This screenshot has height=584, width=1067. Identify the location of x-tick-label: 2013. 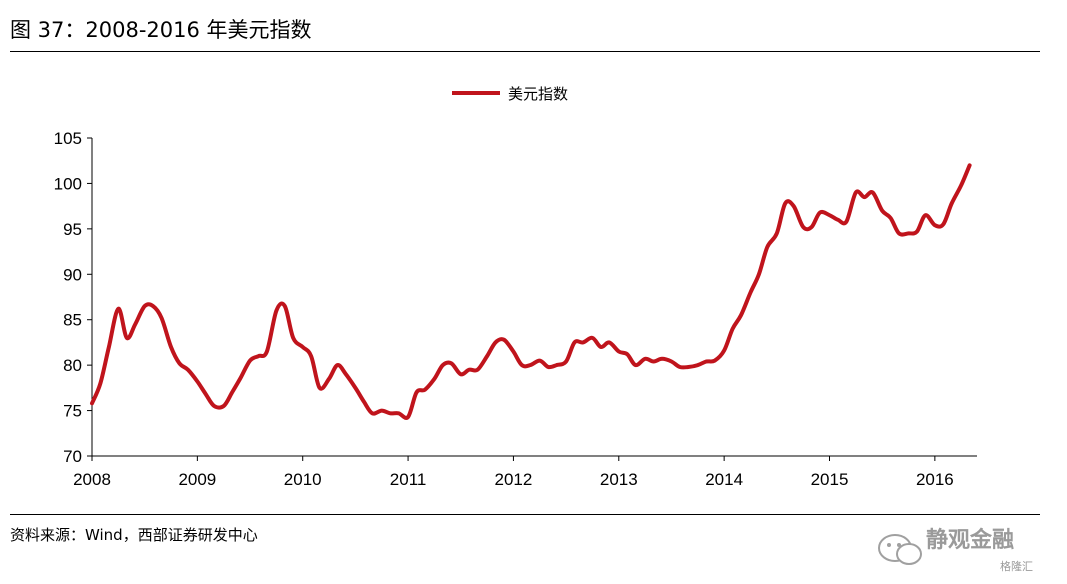
(619, 479).